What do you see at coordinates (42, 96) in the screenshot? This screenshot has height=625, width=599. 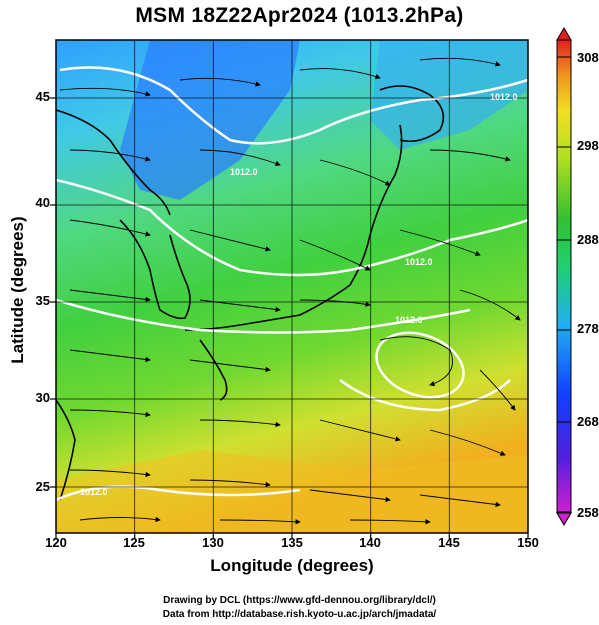 I see `y-tick-label: 45` at bounding box center [42, 96].